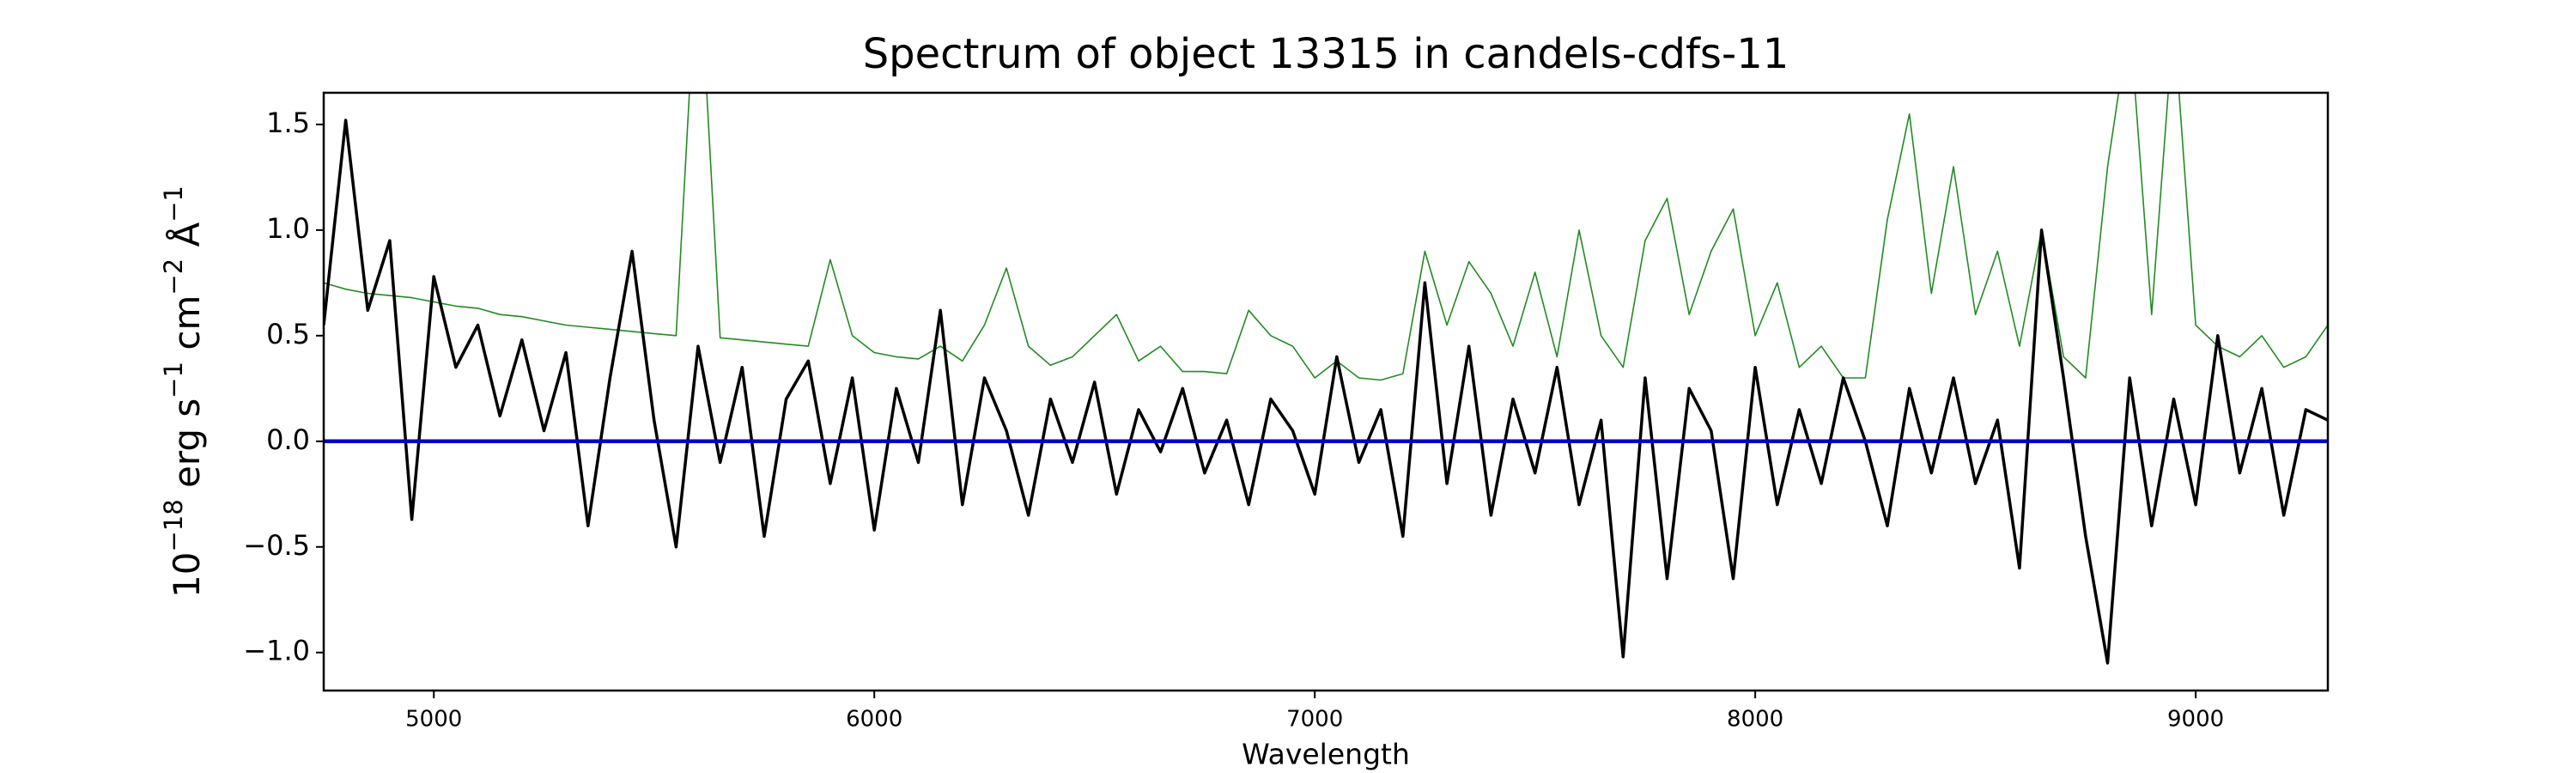 The width and height of the screenshot is (2576, 773). Describe the element at coordinates (187, 449) in the screenshot. I see `y-label-text: erg s` at that location.